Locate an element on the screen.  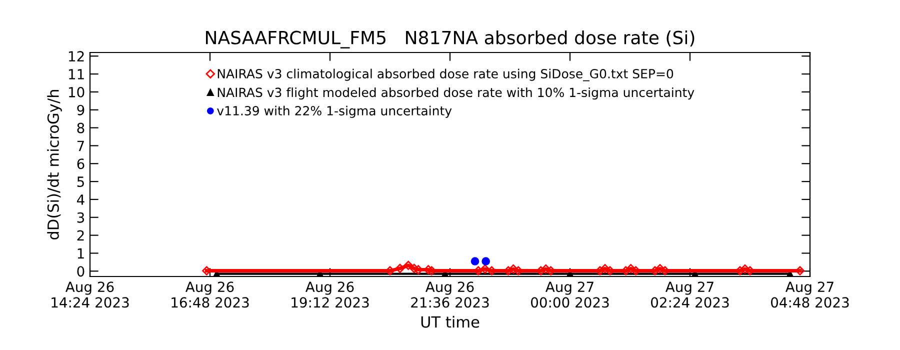
y-tick-label: 5 is located at coordinates (80, 181).